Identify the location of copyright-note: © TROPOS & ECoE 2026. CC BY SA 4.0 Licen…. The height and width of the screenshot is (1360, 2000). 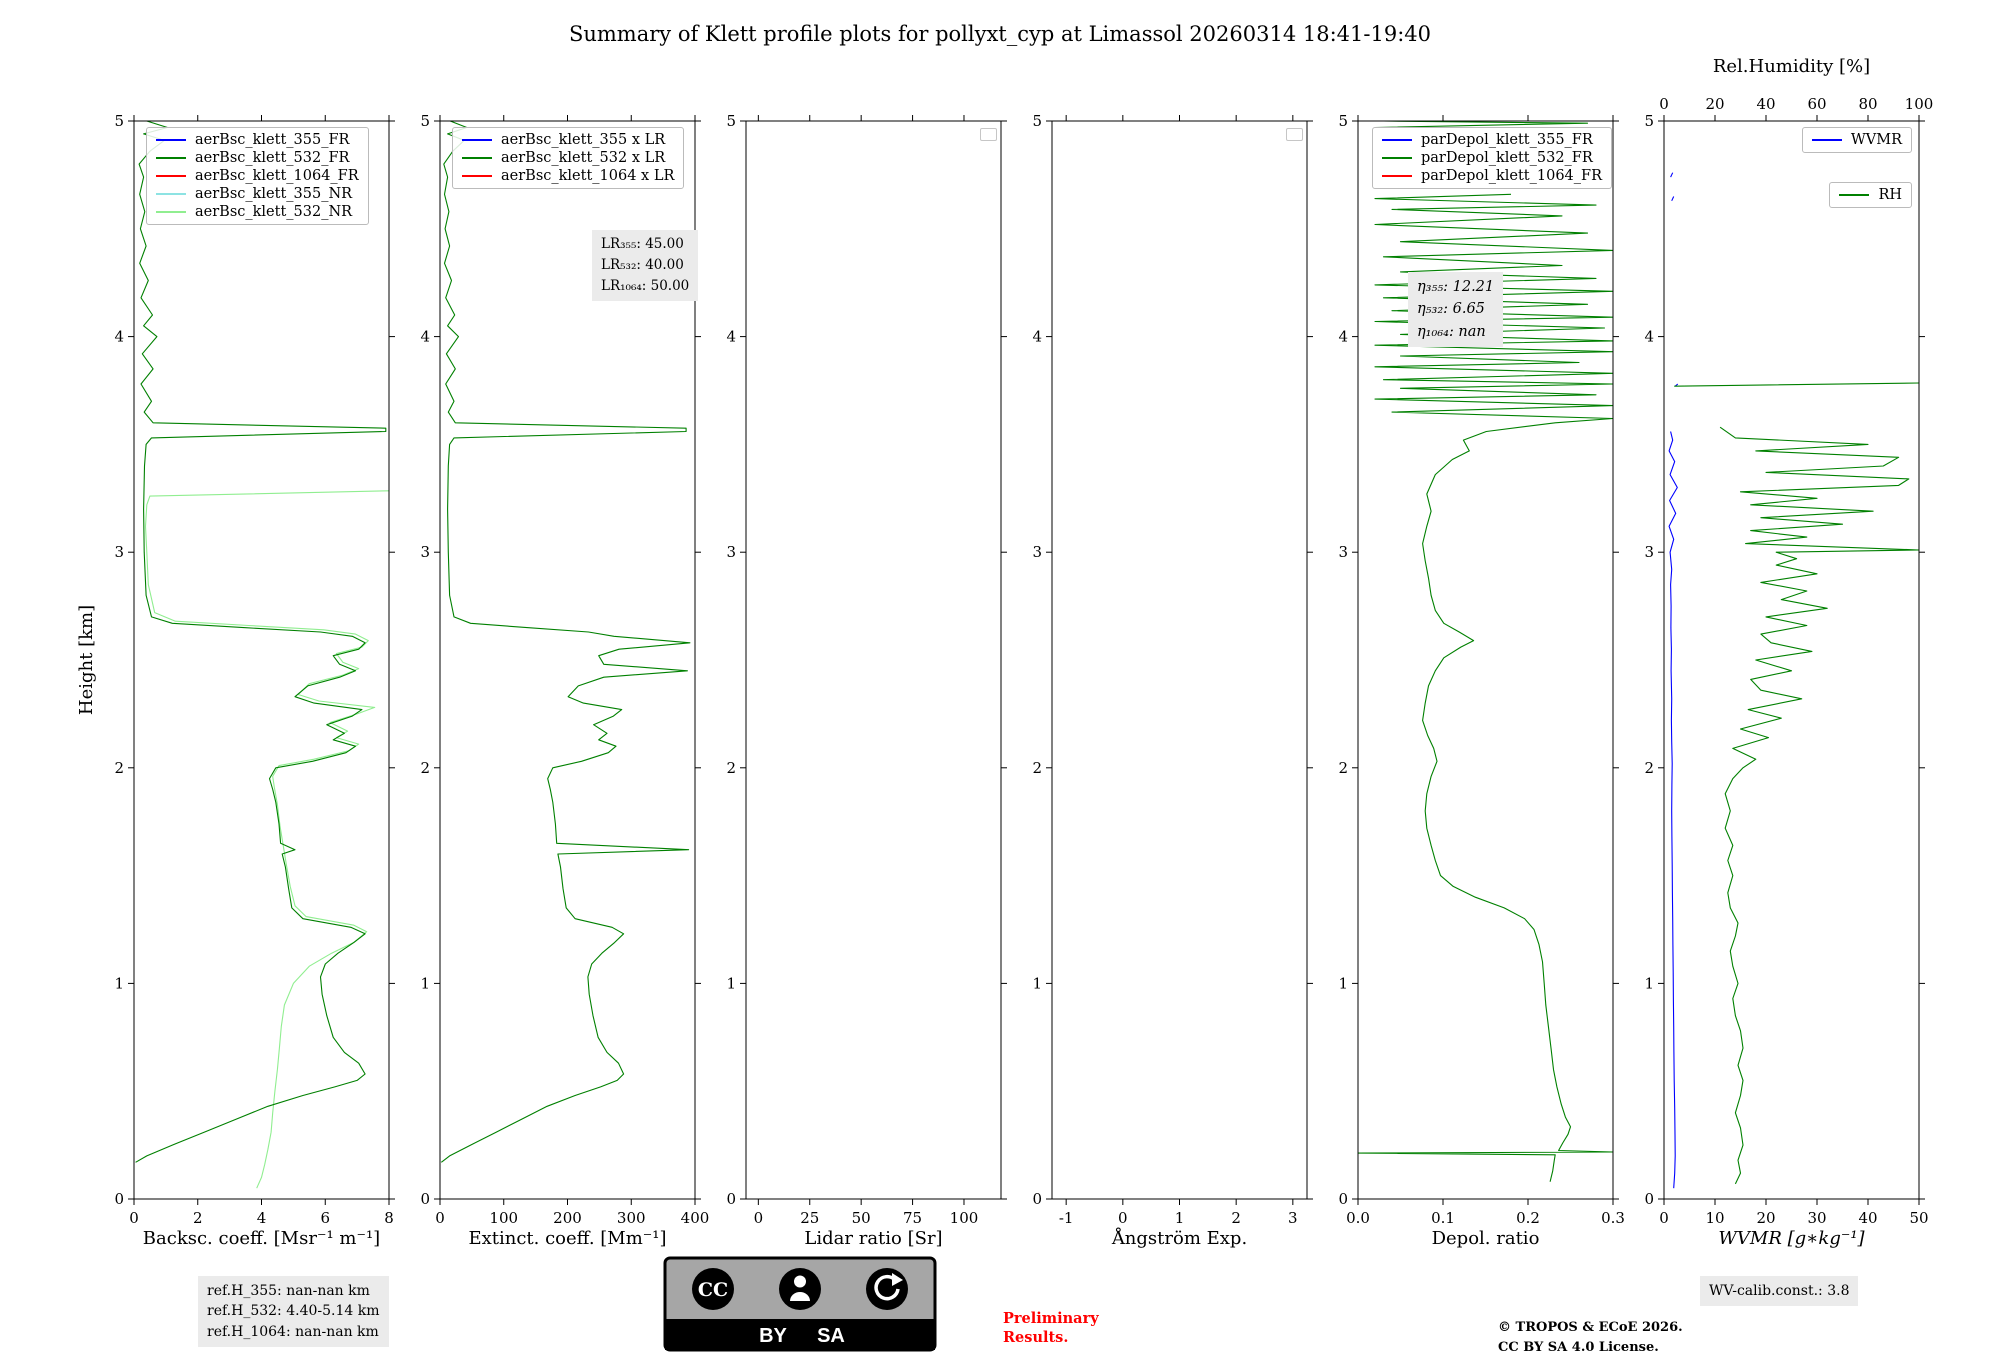
(1590, 1337).